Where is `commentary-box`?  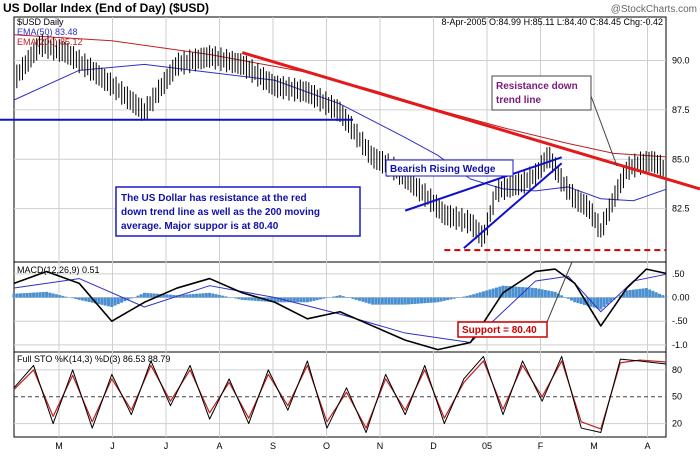 commentary-box is located at coordinates (238, 211).